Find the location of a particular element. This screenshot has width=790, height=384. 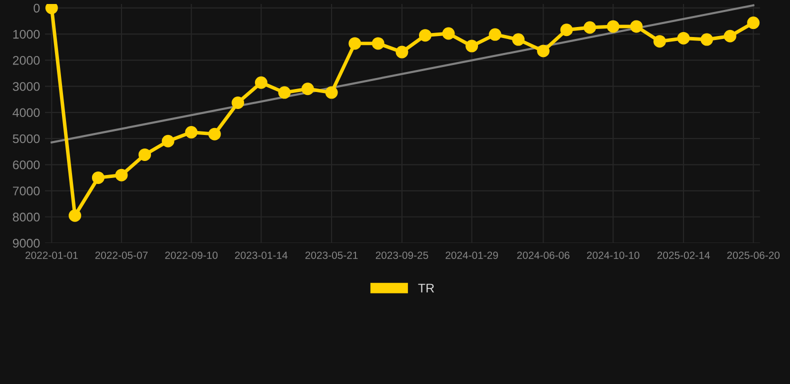

x-tick-label: 2023-09-25 is located at coordinates (402, 255).